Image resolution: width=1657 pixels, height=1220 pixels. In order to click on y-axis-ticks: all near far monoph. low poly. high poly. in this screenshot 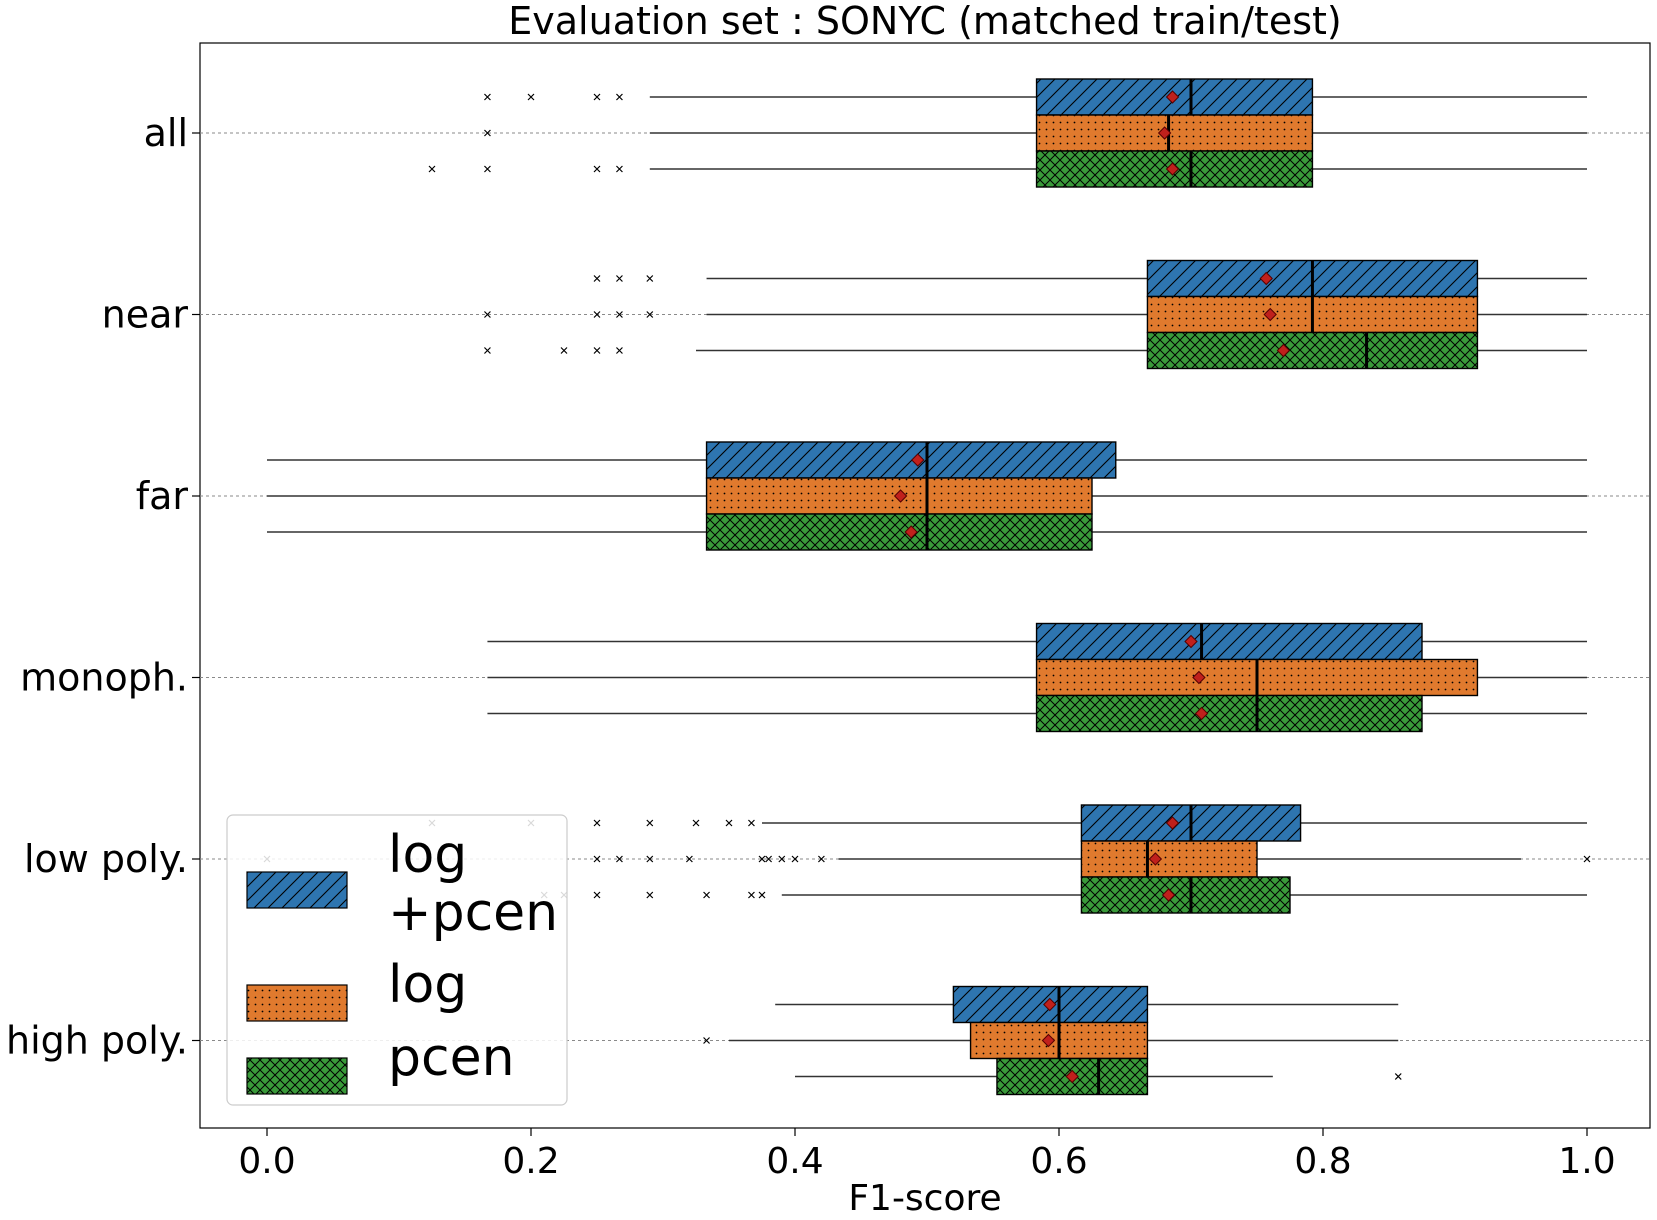, I will do `click(103, 587)`.